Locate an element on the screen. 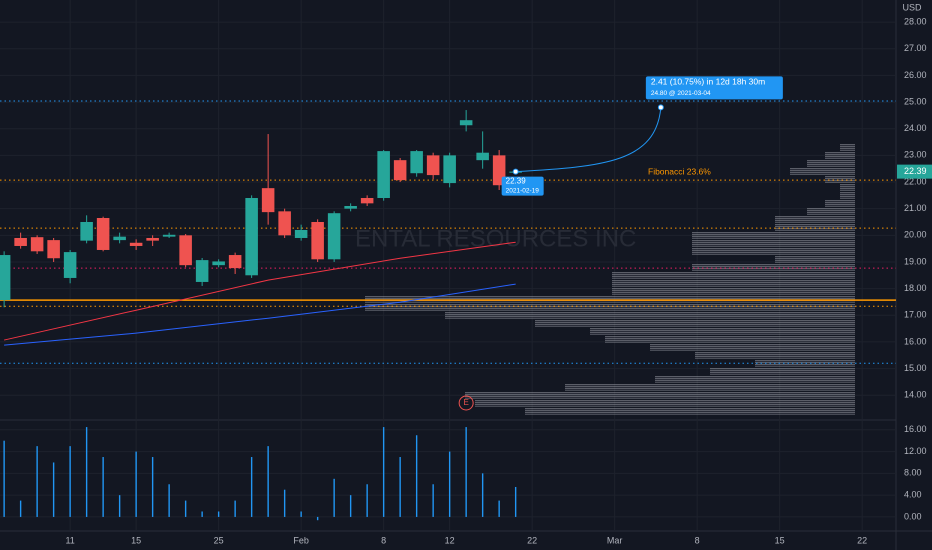 The width and height of the screenshot is (932, 550). earnings-label: E is located at coordinates (465, 402).